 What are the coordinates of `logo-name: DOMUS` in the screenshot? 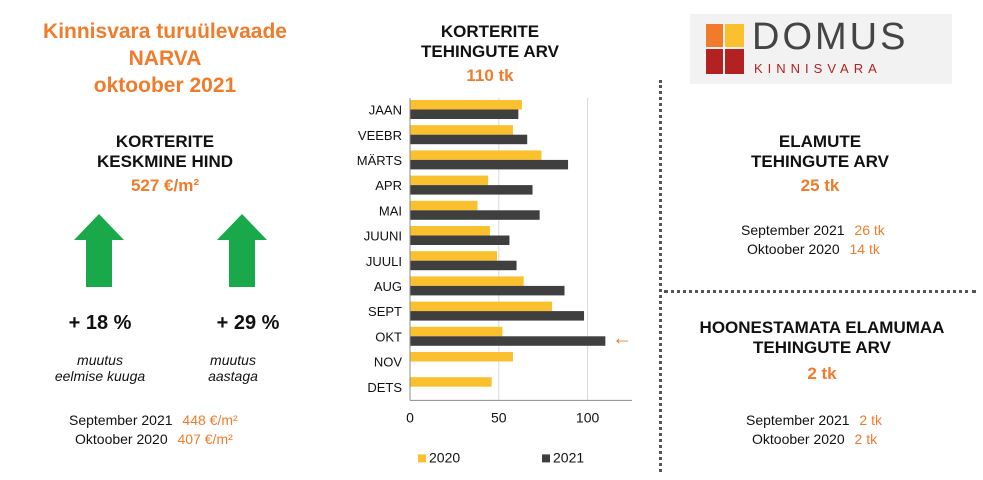 It's located at (830, 37).